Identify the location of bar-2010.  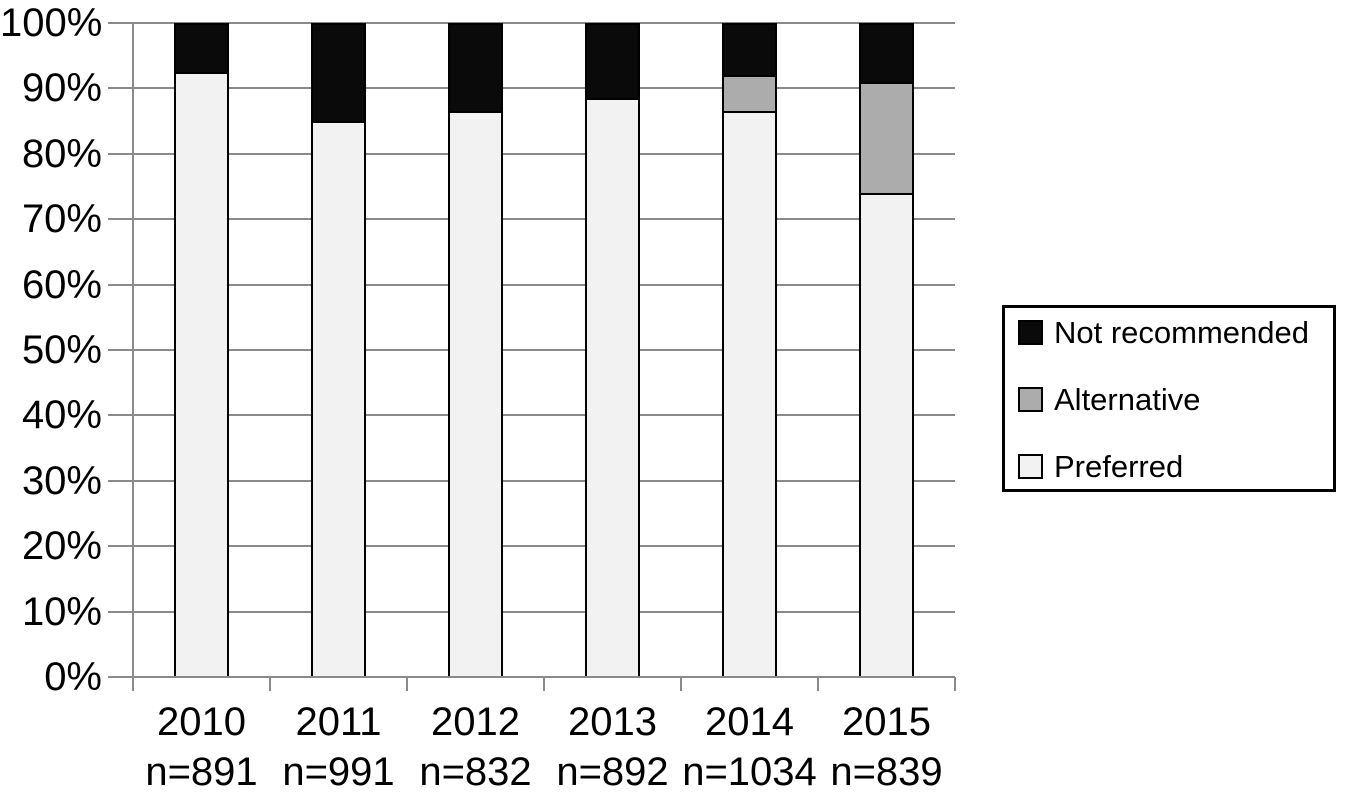
(201, 350).